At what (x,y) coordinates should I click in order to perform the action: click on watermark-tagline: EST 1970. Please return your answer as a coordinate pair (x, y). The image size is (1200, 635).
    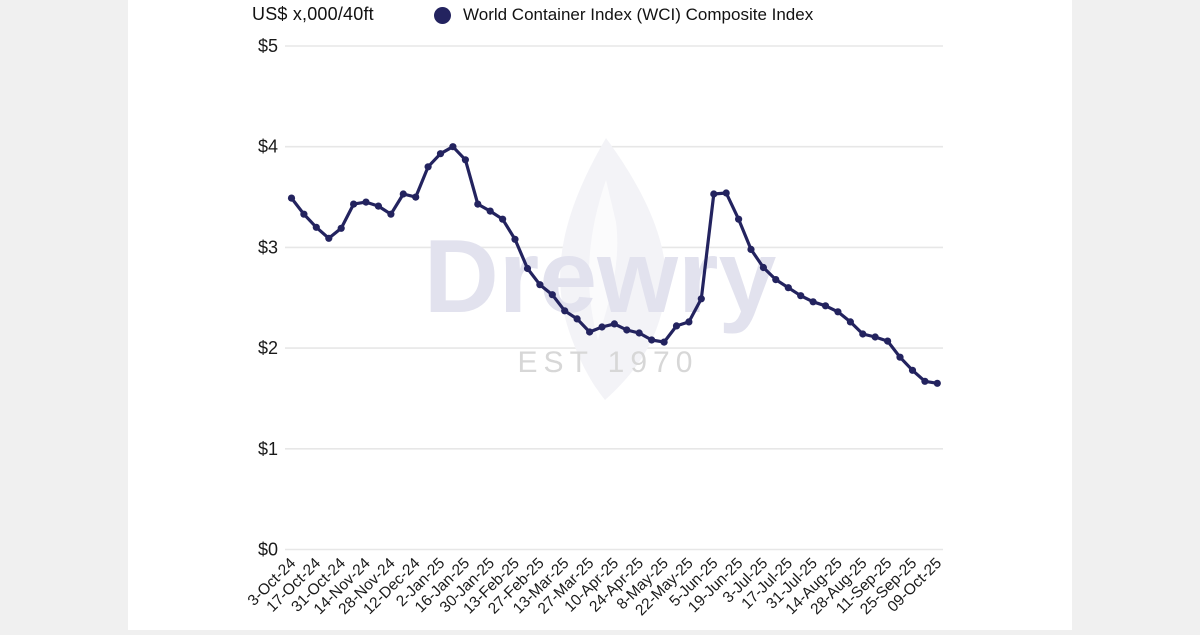
    Looking at the image, I should click on (608, 362).